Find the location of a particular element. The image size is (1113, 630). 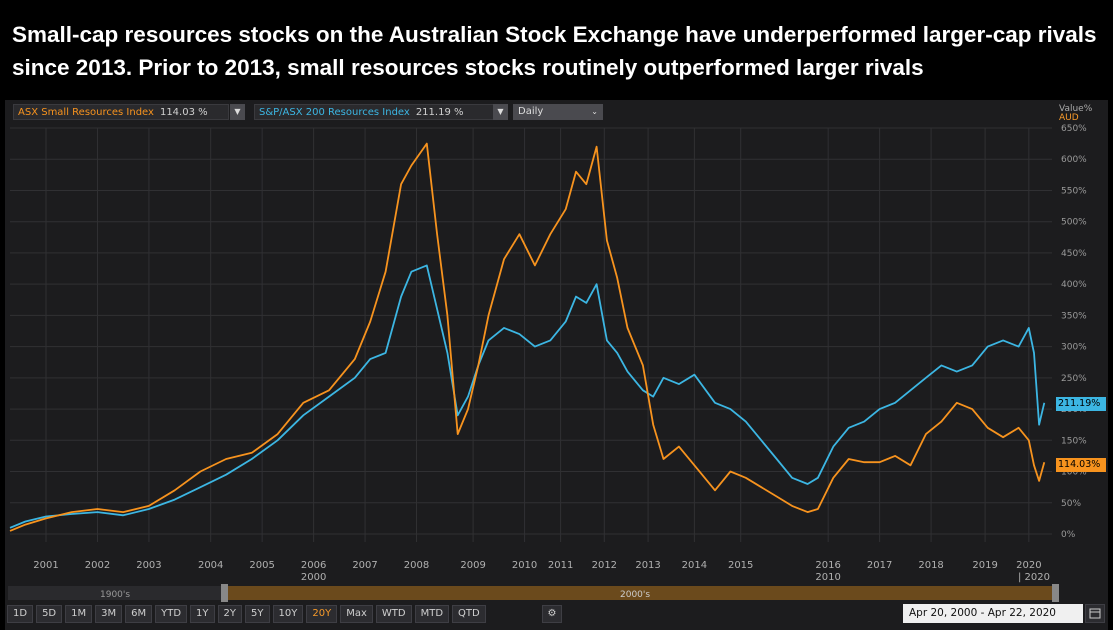

range-button-6m: 6M is located at coordinates (139, 614).